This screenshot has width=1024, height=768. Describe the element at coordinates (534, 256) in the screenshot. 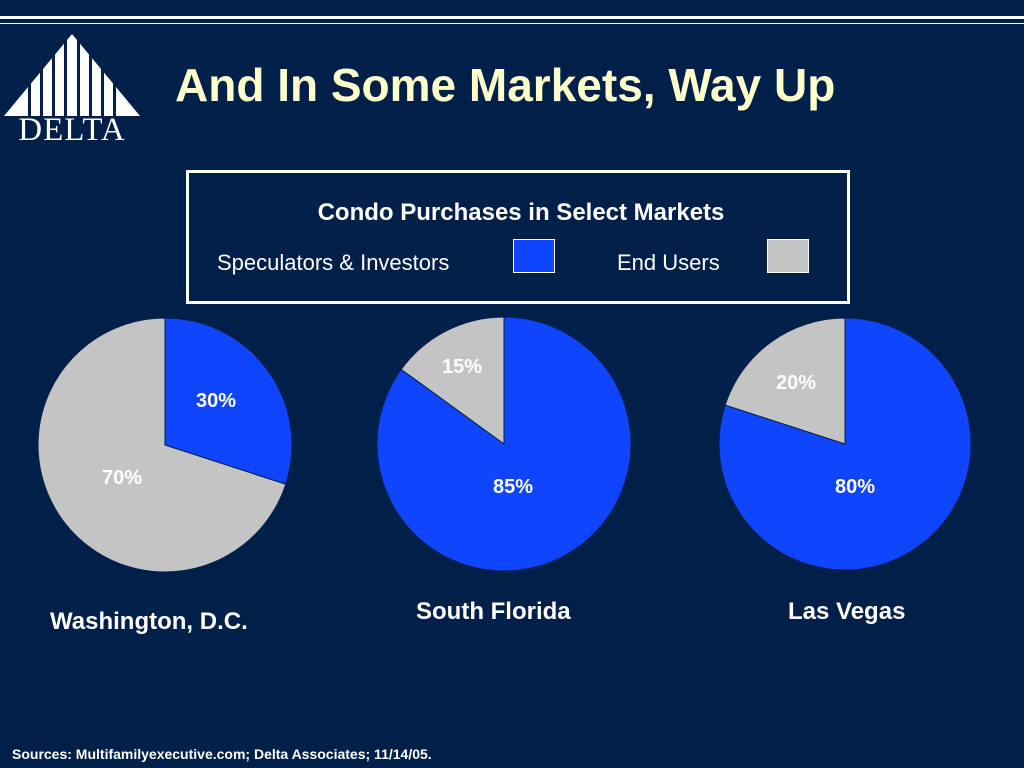

I see `legend-swatch-speculators` at that location.